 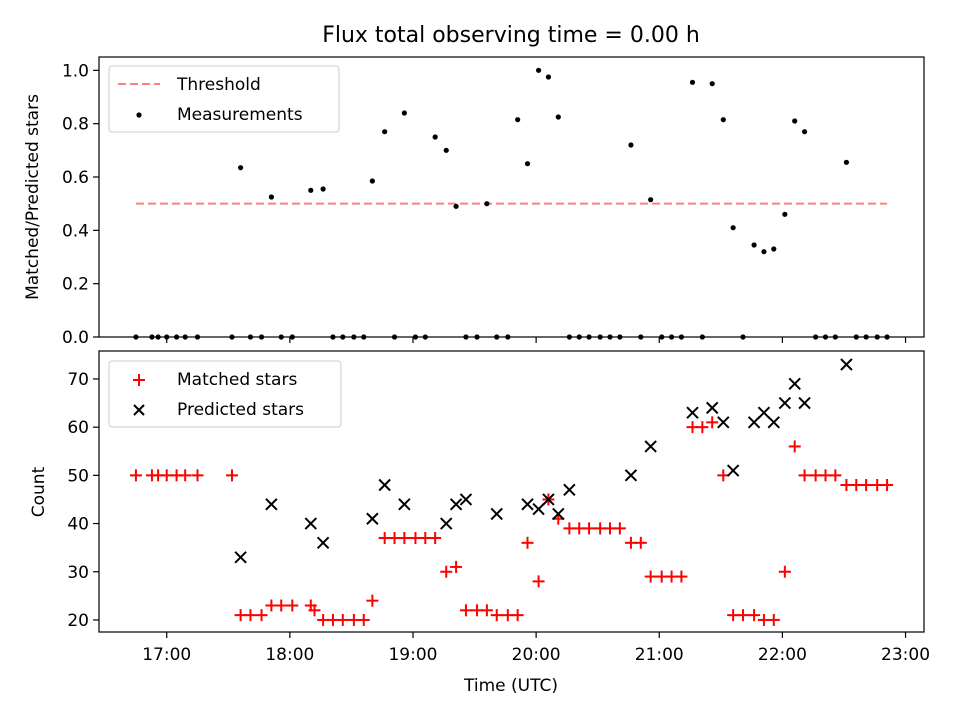 I want to click on top-y-axis-label: Matched/Predicted stars, so click(x=33, y=197).